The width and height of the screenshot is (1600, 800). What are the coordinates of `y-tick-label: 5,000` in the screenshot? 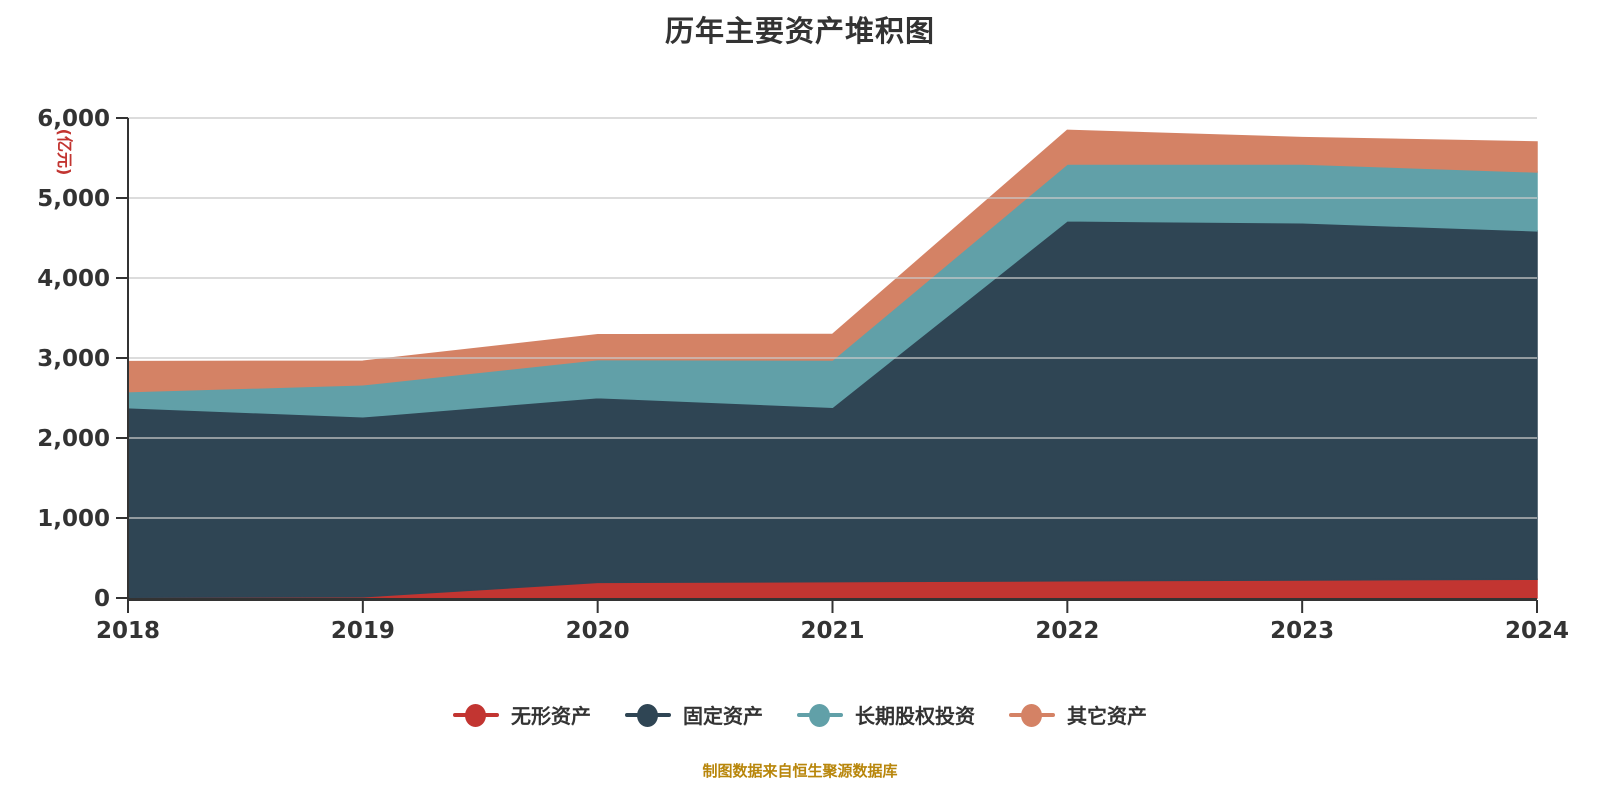 It's located at (73, 199).